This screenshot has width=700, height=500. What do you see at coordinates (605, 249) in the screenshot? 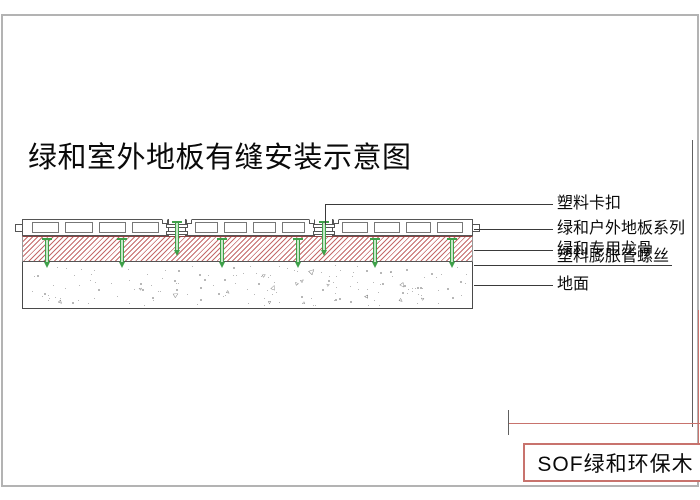
I see `callout-special-joist: 绿和专用龙骨` at bounding box center [605, 249].